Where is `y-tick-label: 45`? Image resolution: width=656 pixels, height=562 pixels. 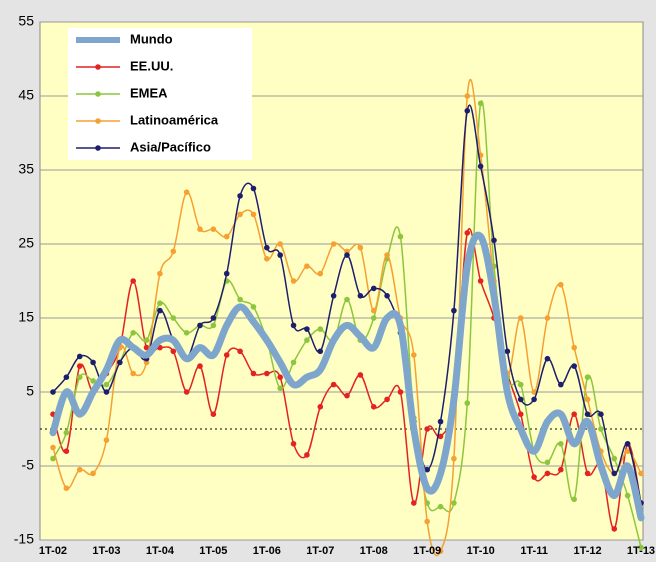
y-tick-label: 45 is located at coordinates (26, 95).